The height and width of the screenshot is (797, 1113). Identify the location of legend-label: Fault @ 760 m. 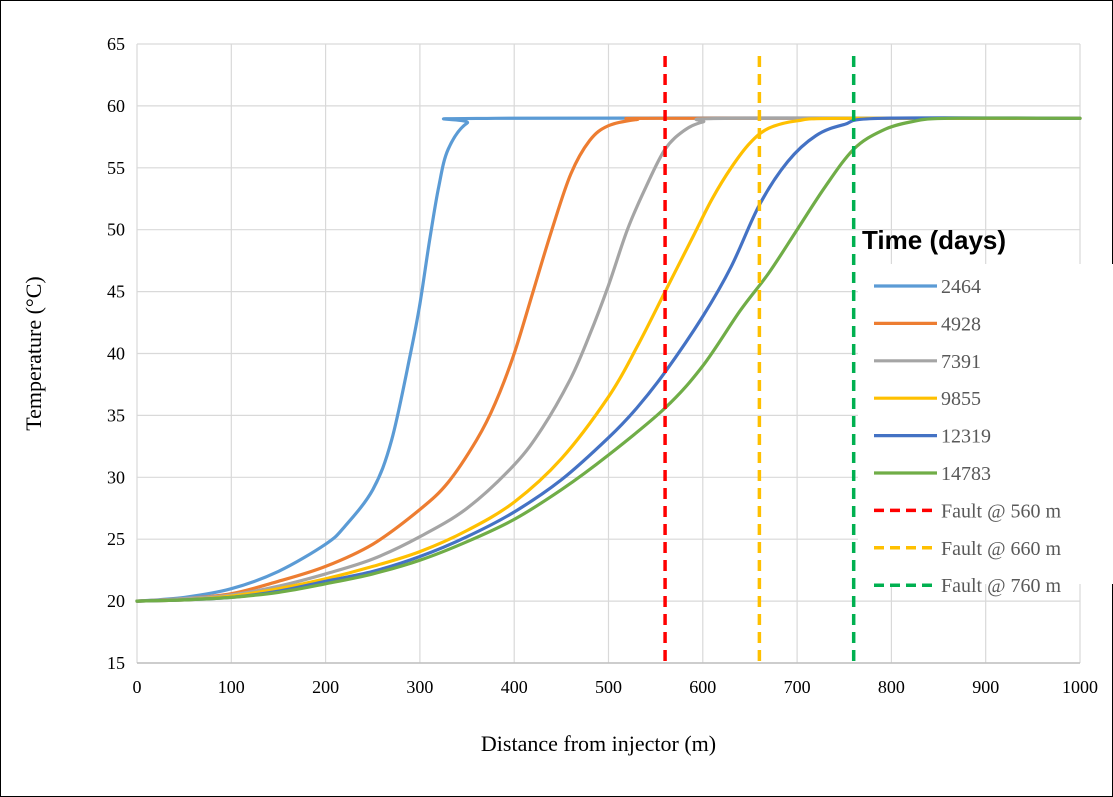
(1001, 586).